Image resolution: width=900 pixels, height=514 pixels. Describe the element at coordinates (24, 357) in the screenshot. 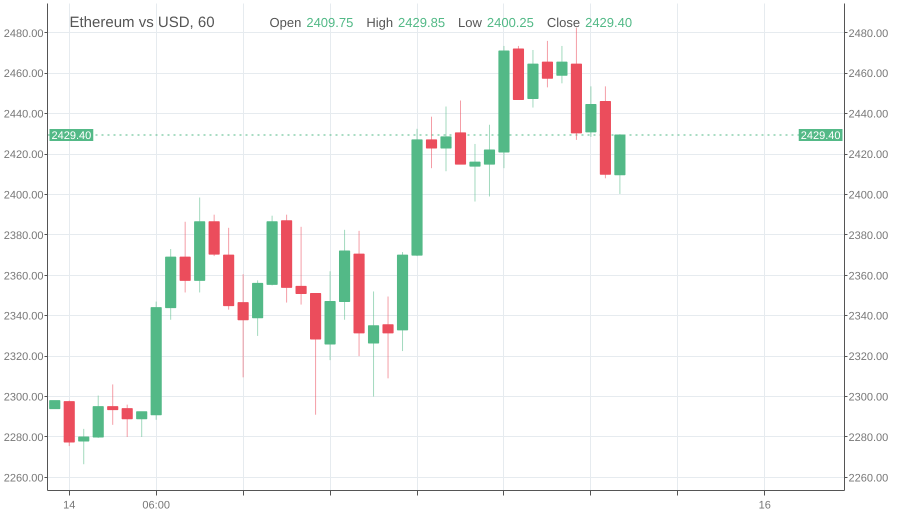

I see `y-tick-label: 2320.00` at that location.